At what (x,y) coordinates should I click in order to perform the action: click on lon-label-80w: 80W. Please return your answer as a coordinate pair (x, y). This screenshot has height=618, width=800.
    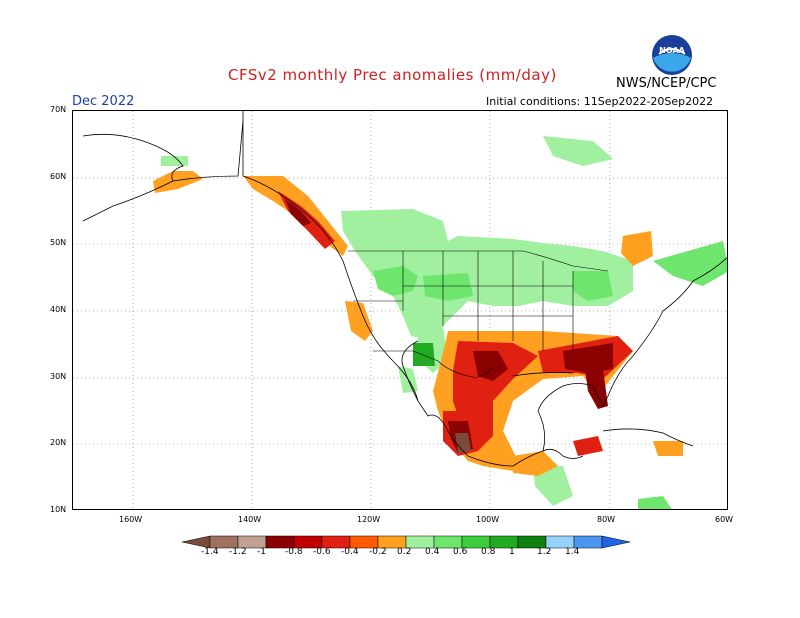
    Looking at the image, I should click on (606, 519).